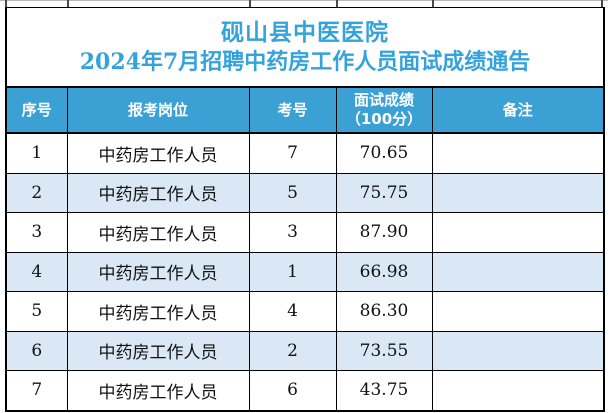 This screenshot has height=413, width=608. What do you see at coordinates (36, 192) in the screenshot?
I see `cell-no: 2` at bounding box center [36, 192].